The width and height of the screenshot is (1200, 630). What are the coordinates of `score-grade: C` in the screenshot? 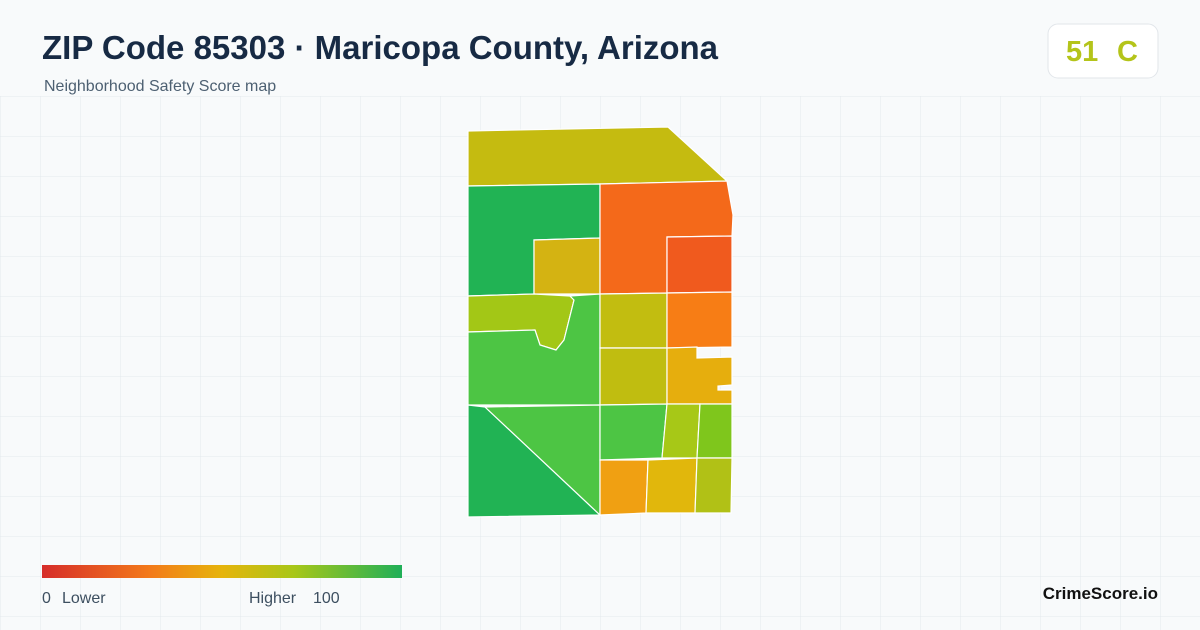 It's located at (1127, 52).